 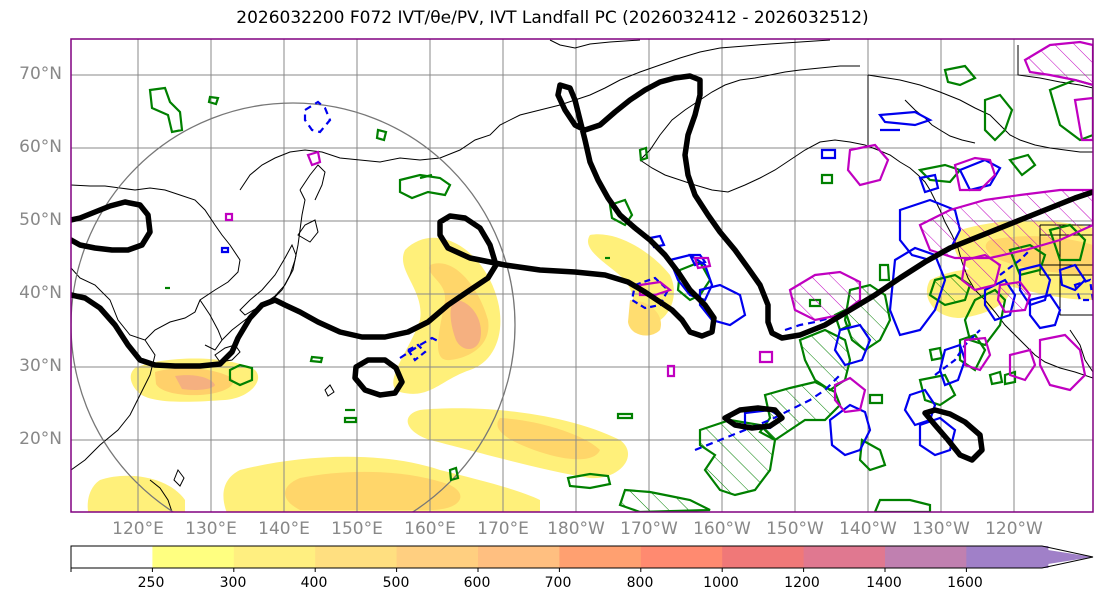 What do you see at coordinates (233, 583) in the screenshot?
I see `colorbar-tick-label: 300` at bounding box center [233, 583].